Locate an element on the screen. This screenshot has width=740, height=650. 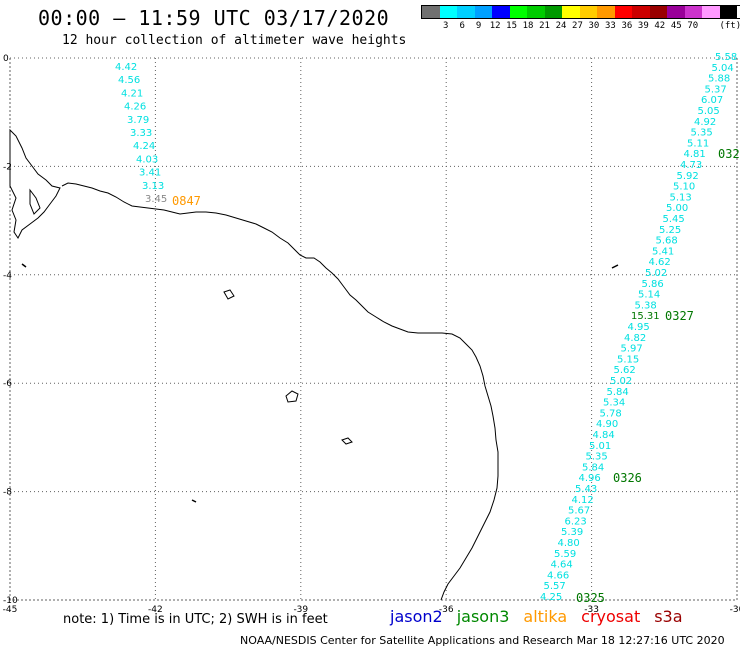
wave-height-label: 5.37 is located at coordinates (716, 89).